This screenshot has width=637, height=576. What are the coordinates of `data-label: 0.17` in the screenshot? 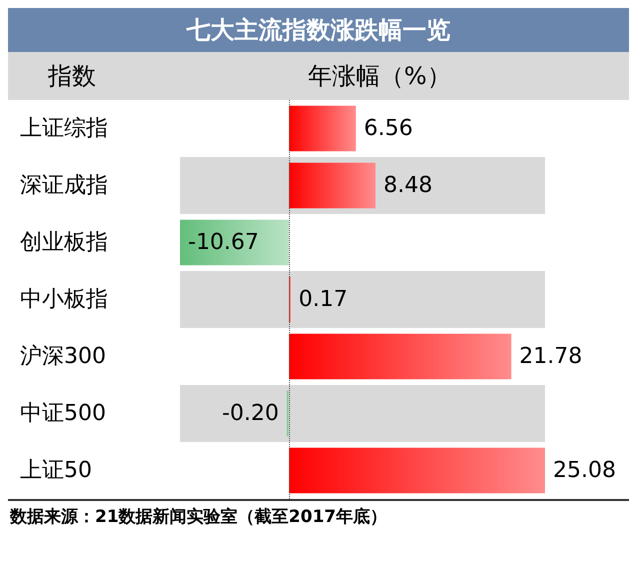 It's located at (323, 299).